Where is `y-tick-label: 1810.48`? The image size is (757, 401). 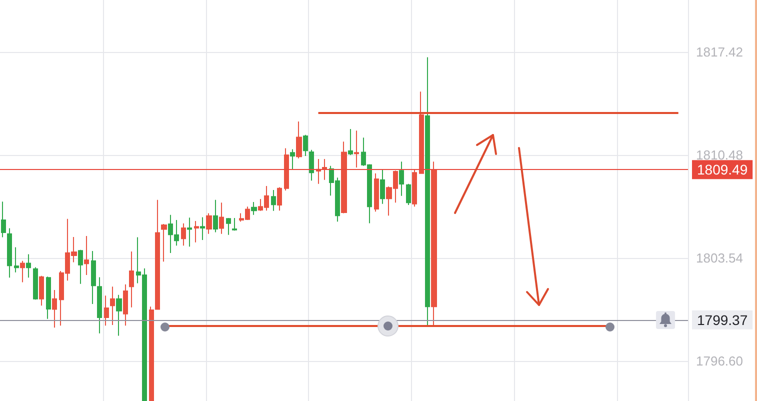
y-tick-label: 1810.48 is located at coordinates (719, 154).